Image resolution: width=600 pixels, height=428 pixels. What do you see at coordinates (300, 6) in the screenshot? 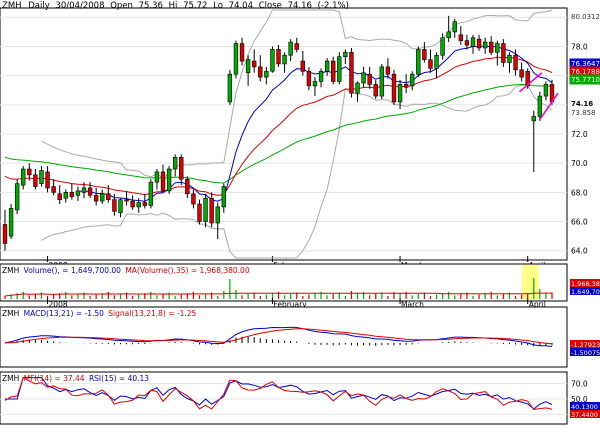
I see `header-close: 74.16` at bounding box center [300, 6].